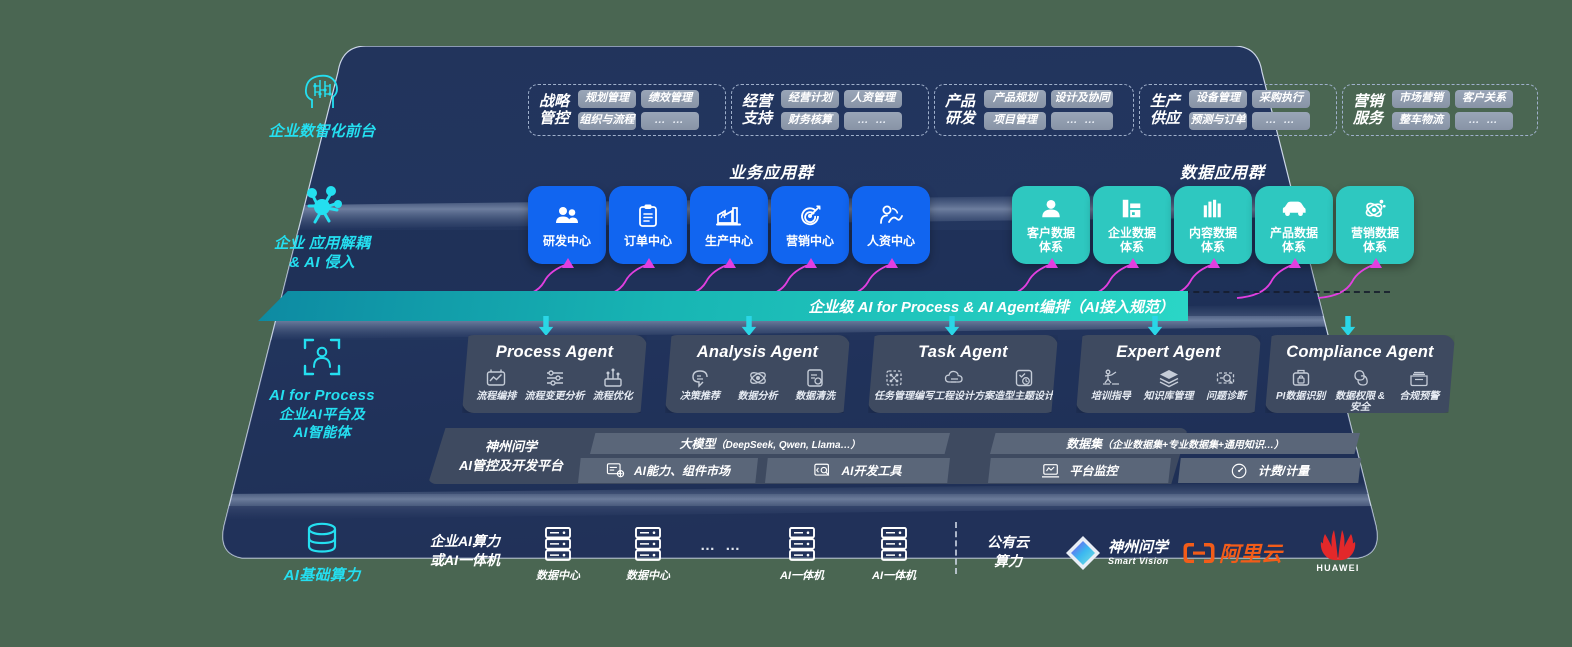 This screenshot has height=647, width=1572. I want to click on data-card-label: 内容数据 体系, so click(1212, 239).